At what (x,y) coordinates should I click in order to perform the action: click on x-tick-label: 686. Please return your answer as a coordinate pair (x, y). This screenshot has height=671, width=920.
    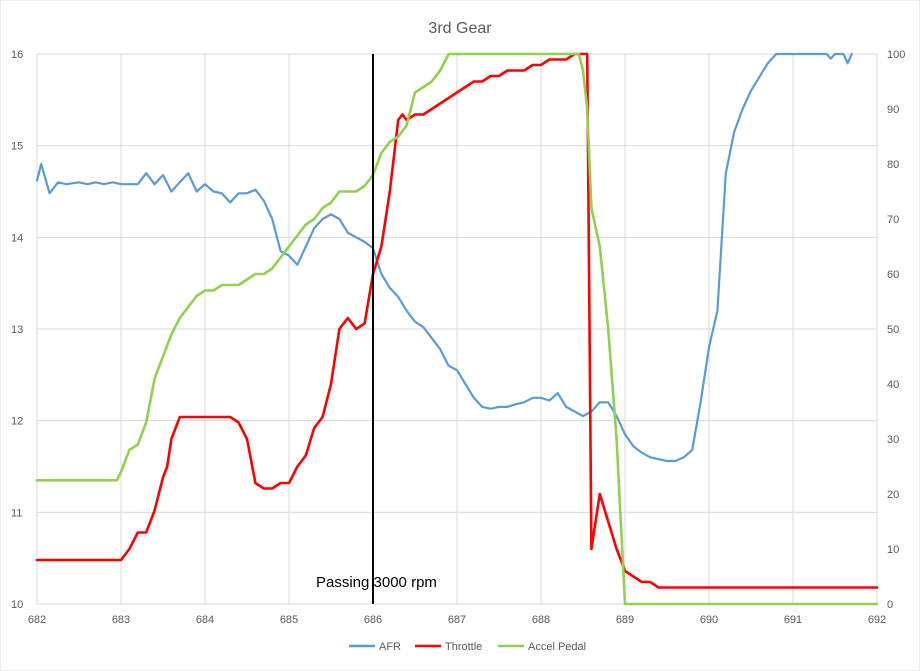
    Looking at the image, I should click on (373, 620).